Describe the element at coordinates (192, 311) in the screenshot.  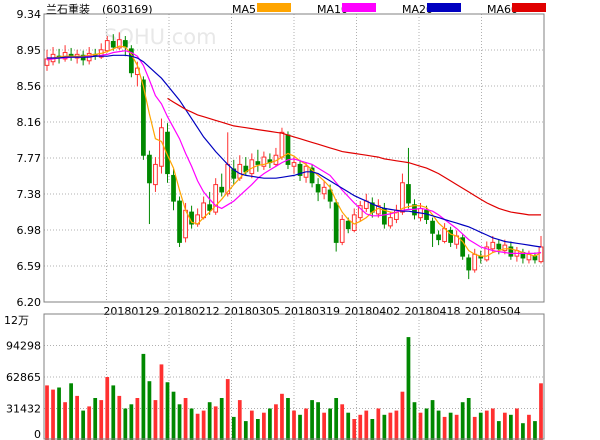
I see `date-tick-label: 20180212` at that location.